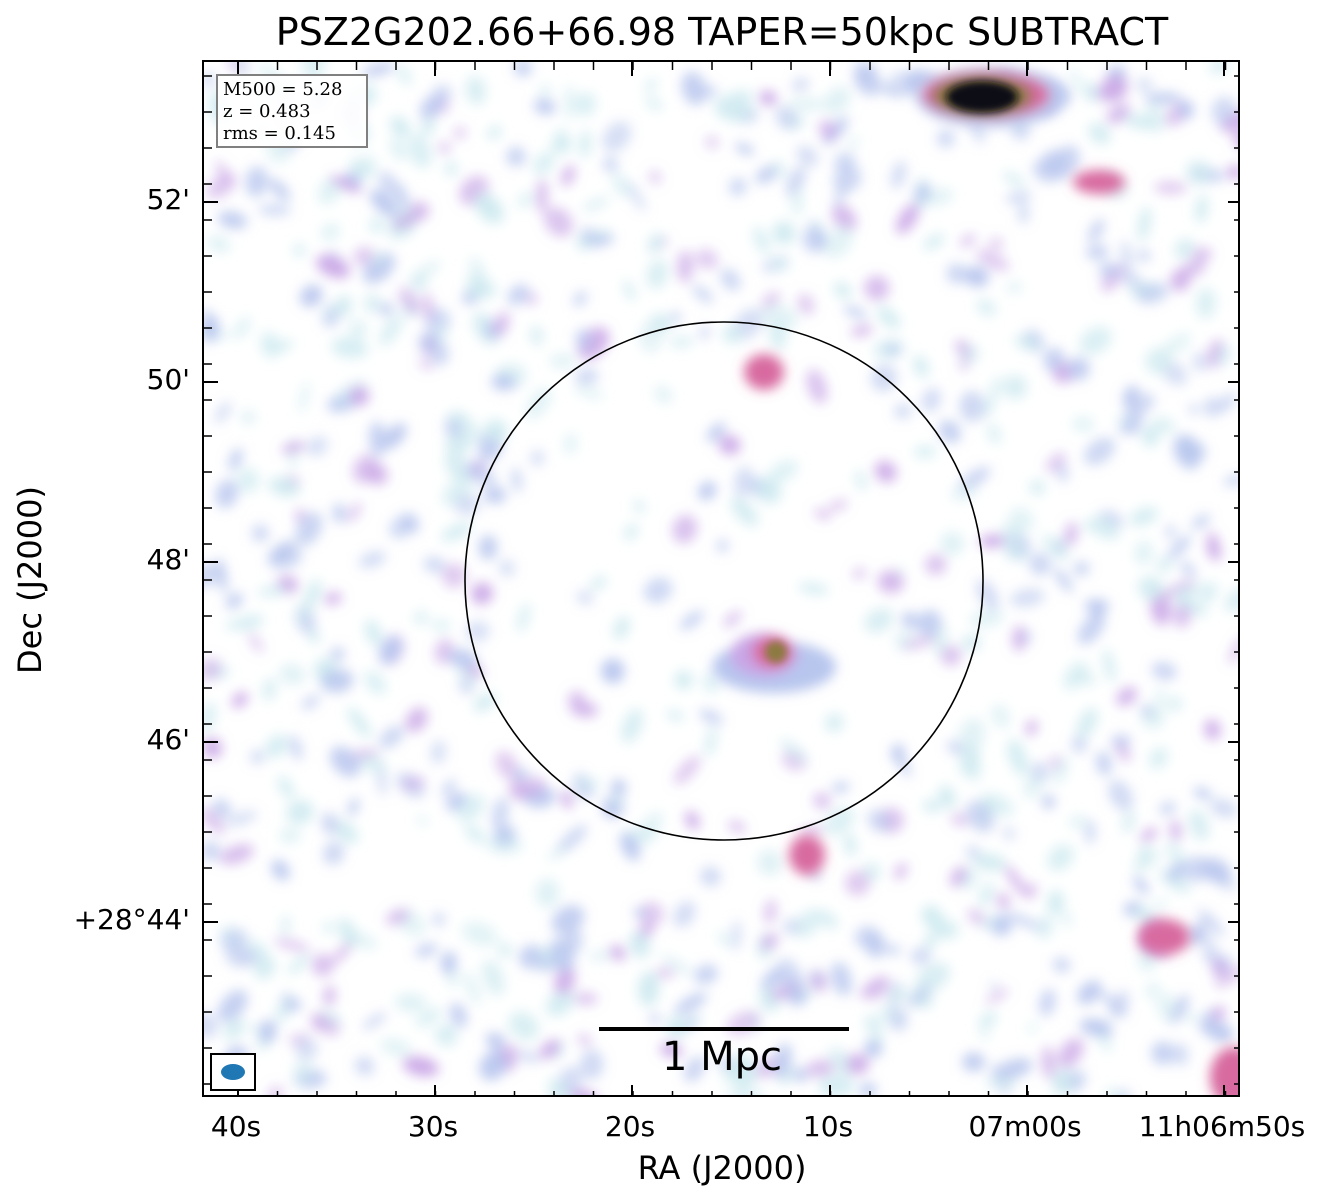 Image resolution: width=1331 pixels, height=1200 pixels. What do you see at coordinates (233, 1072) in the screenshot?
I see `beam-box` at bounding box center [233, 1072].